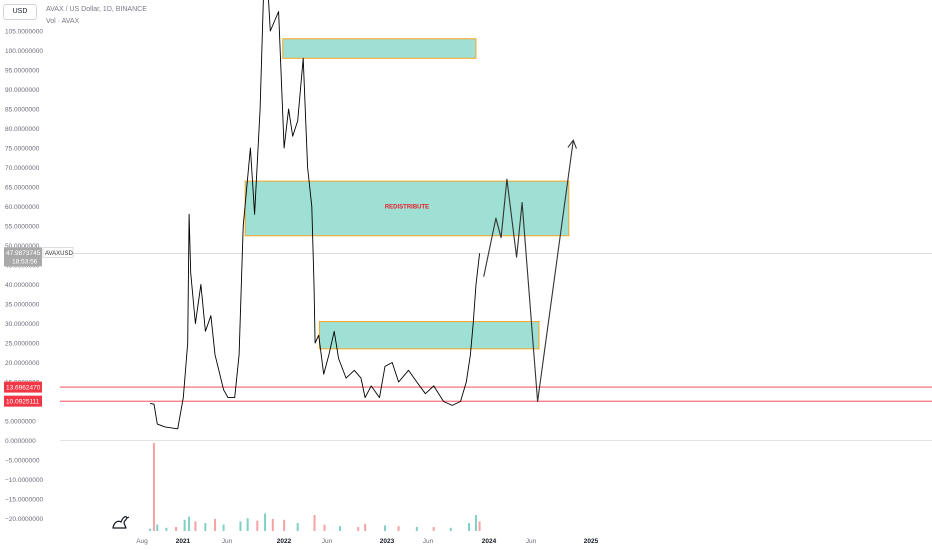 The height and width of the screenshot is (550, 932). I want to click on x-tick-label: 2023, so click(387, 541).